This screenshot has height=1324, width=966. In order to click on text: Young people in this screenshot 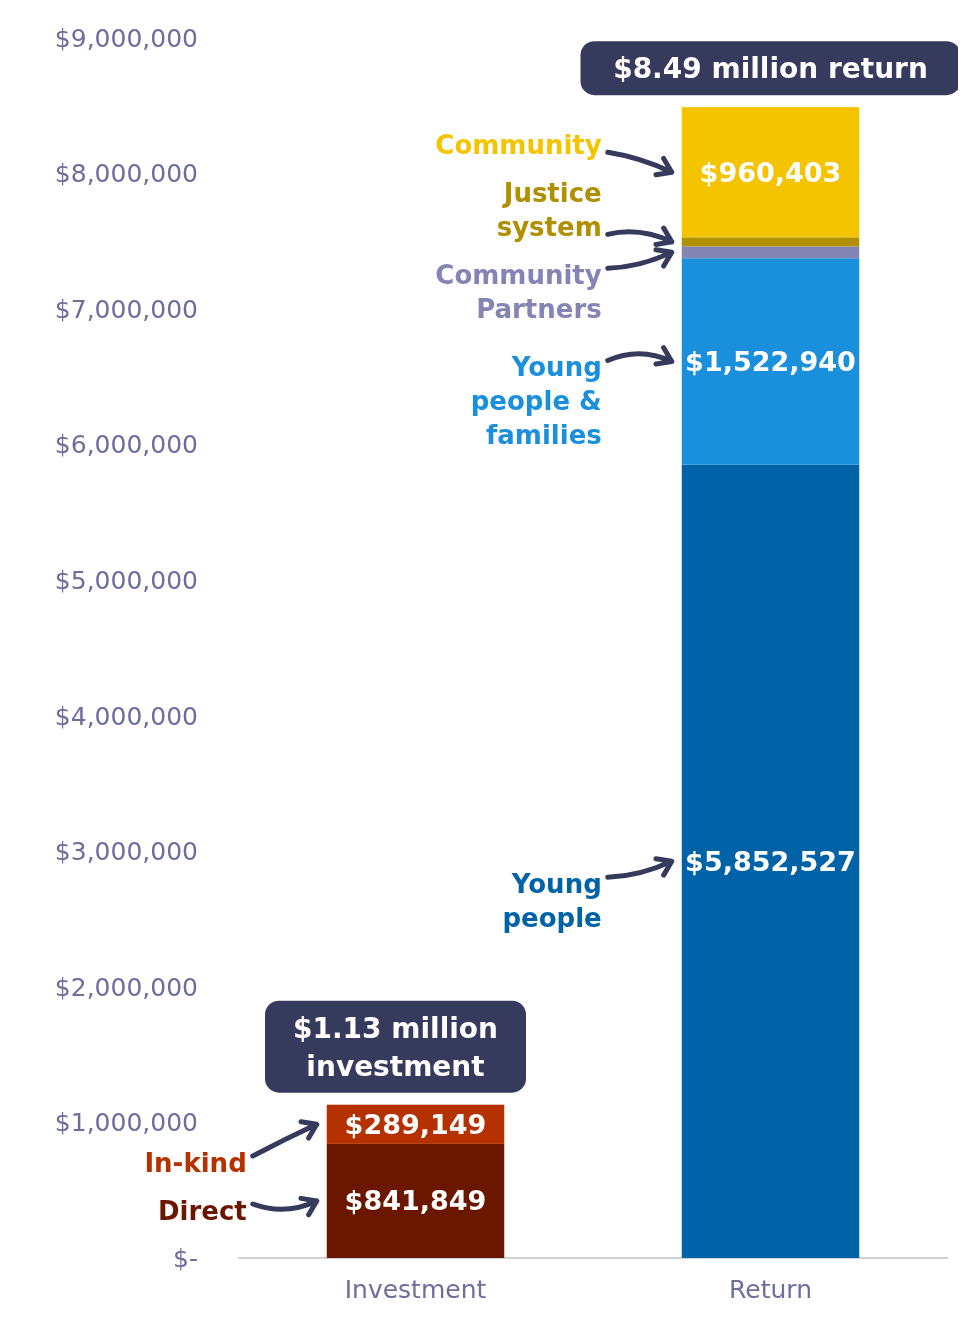, I will do `click(552, 900)`.